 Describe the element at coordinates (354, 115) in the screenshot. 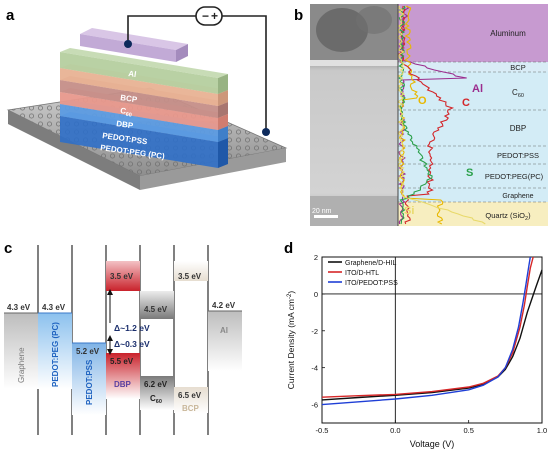

I see `tem-image: 20 nm` at that location.